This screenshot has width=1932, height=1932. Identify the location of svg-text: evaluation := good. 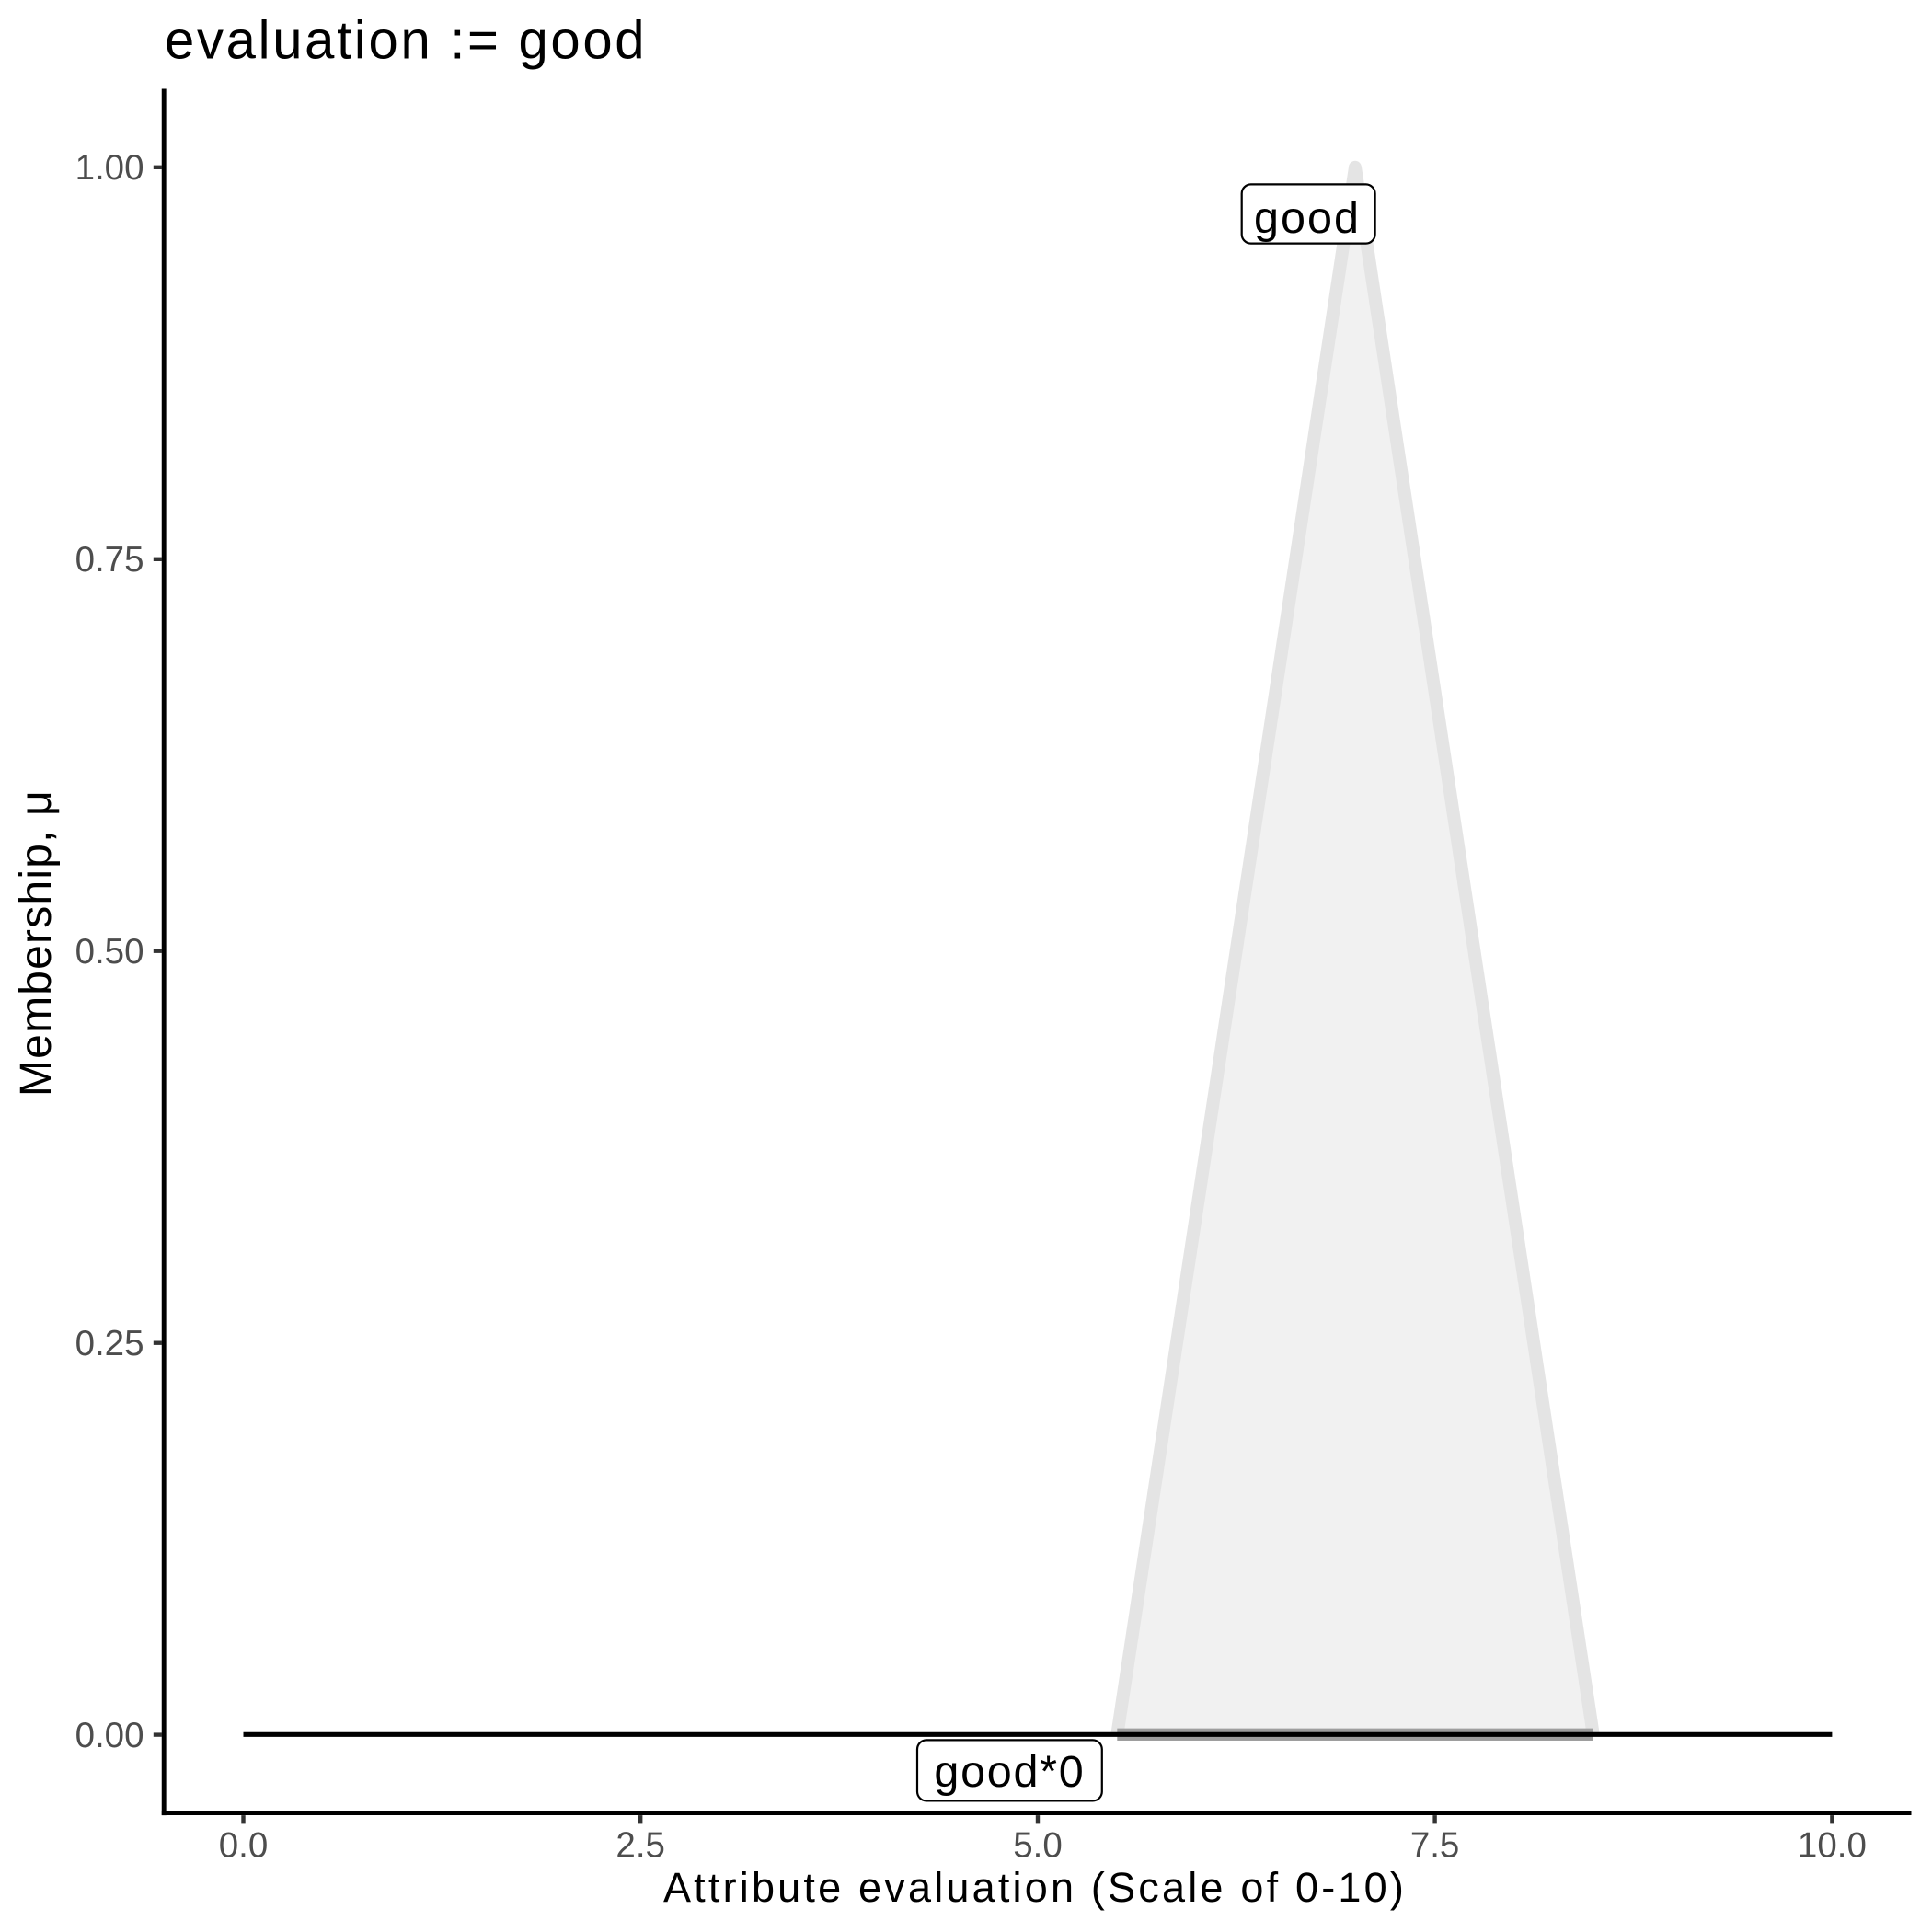
(406, 41).